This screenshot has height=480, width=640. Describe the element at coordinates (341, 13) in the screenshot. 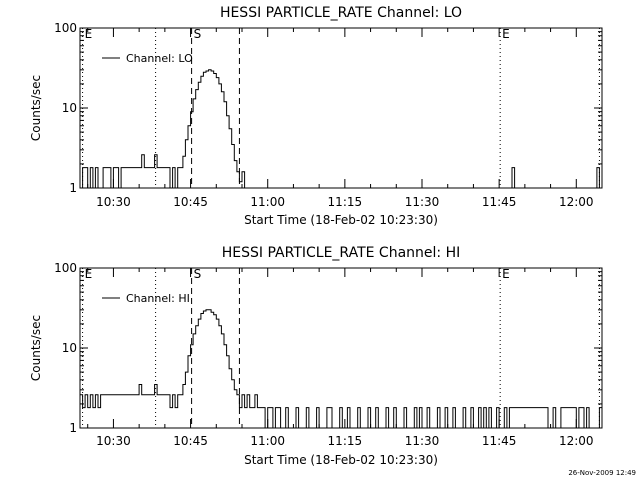

I see `chart-title: HESSI PARTICLE_RATE Channel: LO` at that location.